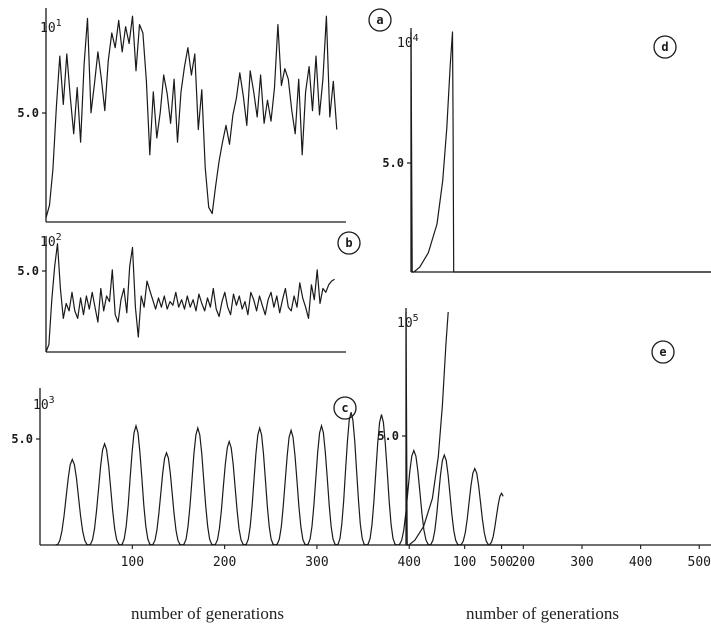 This screenshot has width=711, height=630. What do you see at coordinates (44, 404) in the screenshot?
I see `scale-label: 10³` at bounding box center [44, 404].